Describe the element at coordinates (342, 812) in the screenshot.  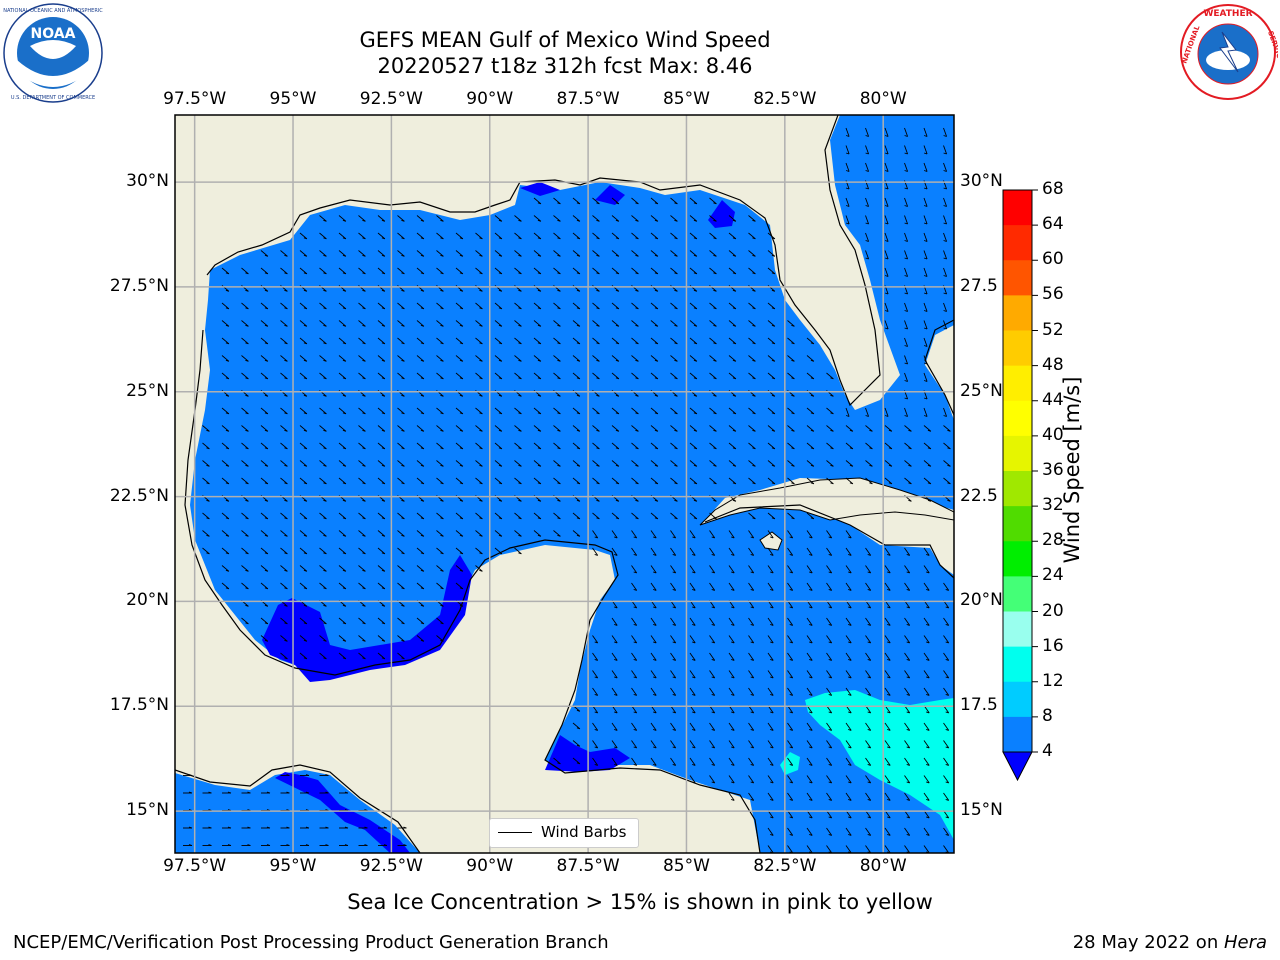
I see `low-wind-region-pacific` at that location.